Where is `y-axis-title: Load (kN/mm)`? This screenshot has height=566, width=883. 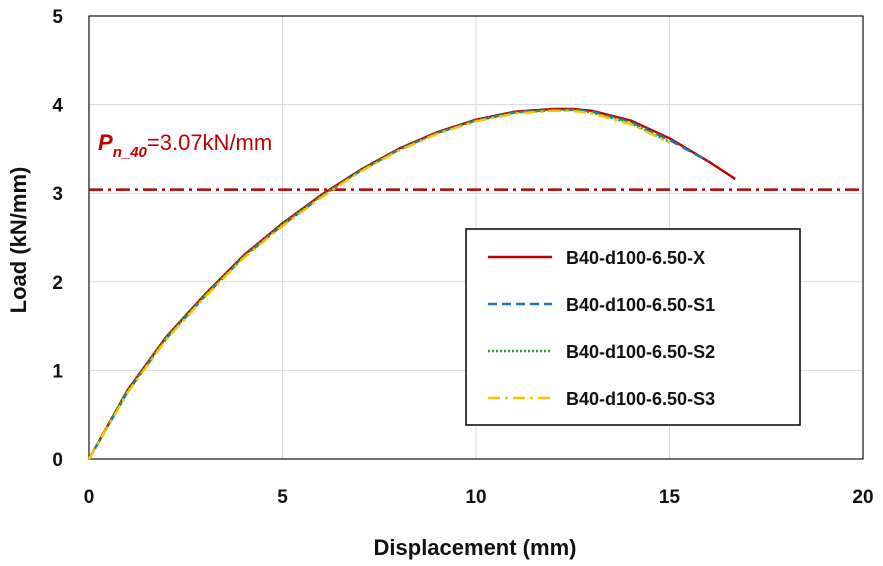 y-axis-title: Load (kN/mm) is located at coordinates (18, 240).